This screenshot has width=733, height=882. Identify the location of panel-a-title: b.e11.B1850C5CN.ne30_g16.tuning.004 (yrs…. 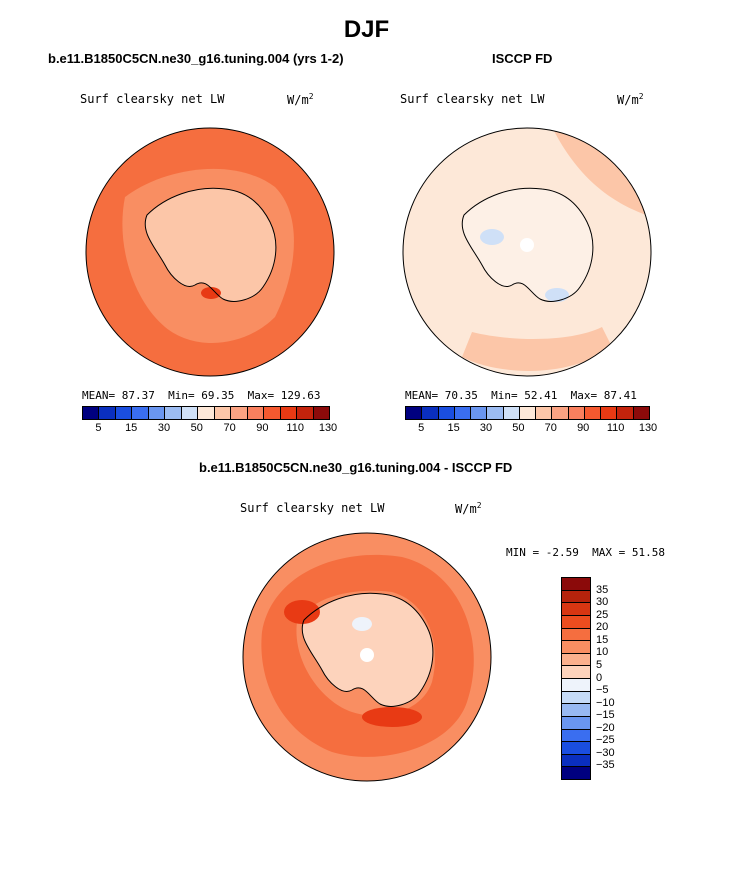
(196, 58).